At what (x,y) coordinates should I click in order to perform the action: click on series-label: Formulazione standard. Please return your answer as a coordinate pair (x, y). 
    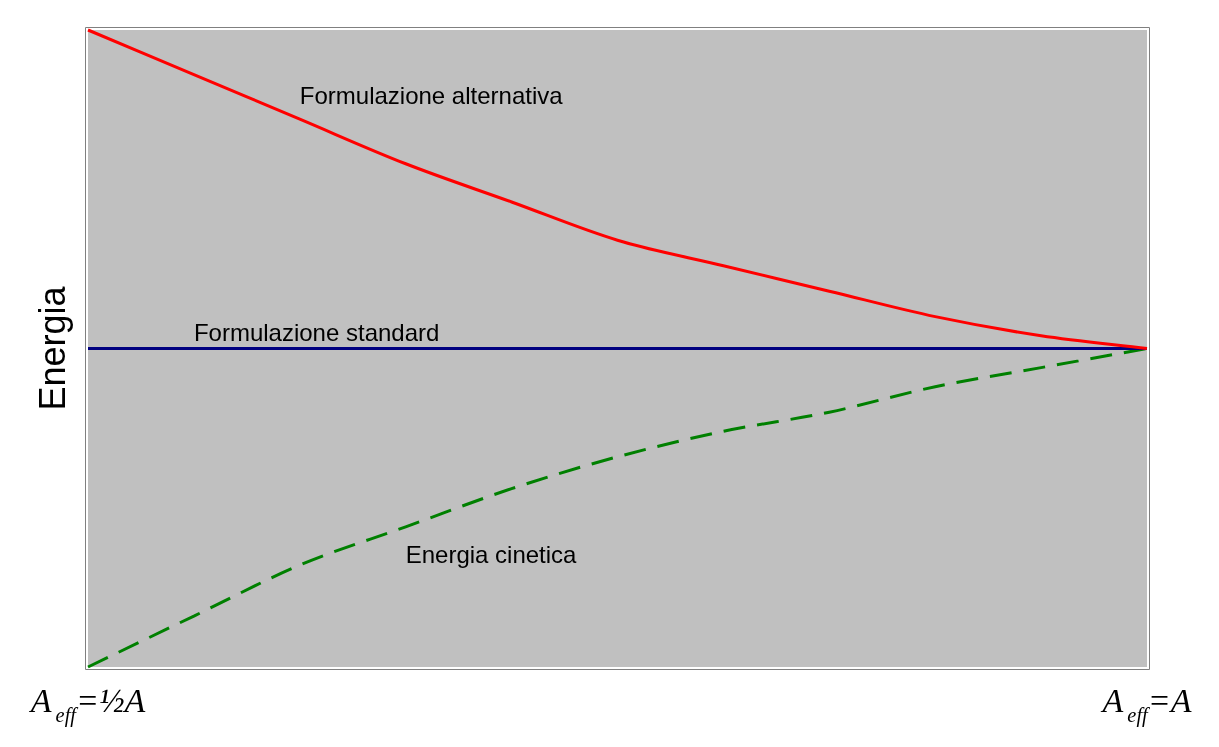
    Looking at the image, I should click on (316, 333).